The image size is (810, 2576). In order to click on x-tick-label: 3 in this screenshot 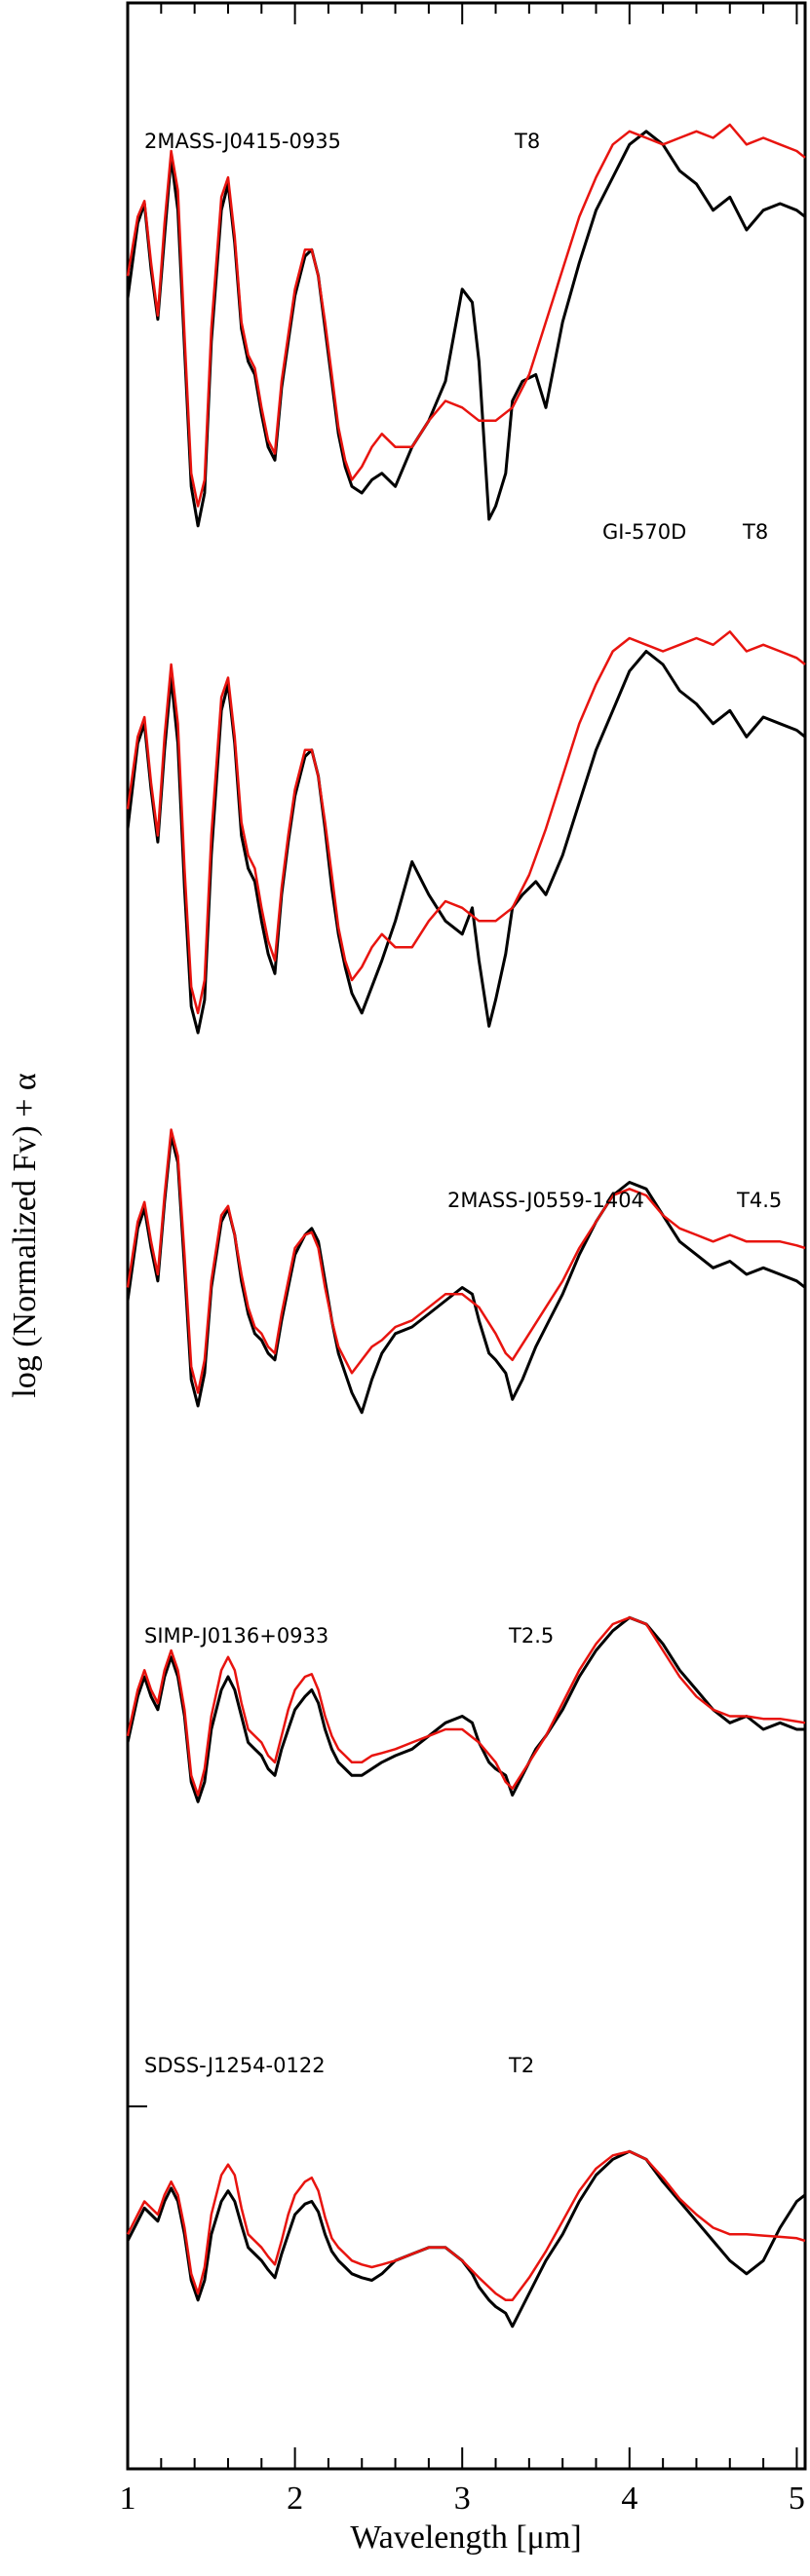, I will do `click(462, 2499)`.